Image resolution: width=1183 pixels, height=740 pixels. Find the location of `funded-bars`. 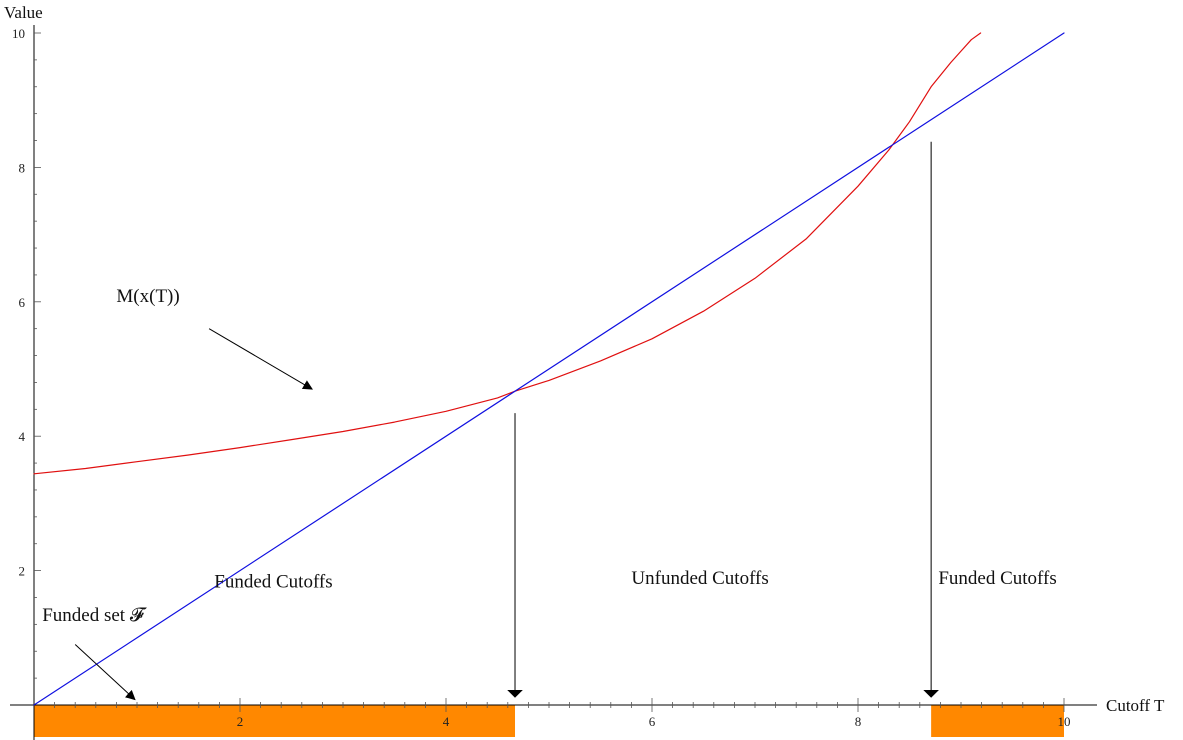

funded-bars is located at coordinates (549, 721).